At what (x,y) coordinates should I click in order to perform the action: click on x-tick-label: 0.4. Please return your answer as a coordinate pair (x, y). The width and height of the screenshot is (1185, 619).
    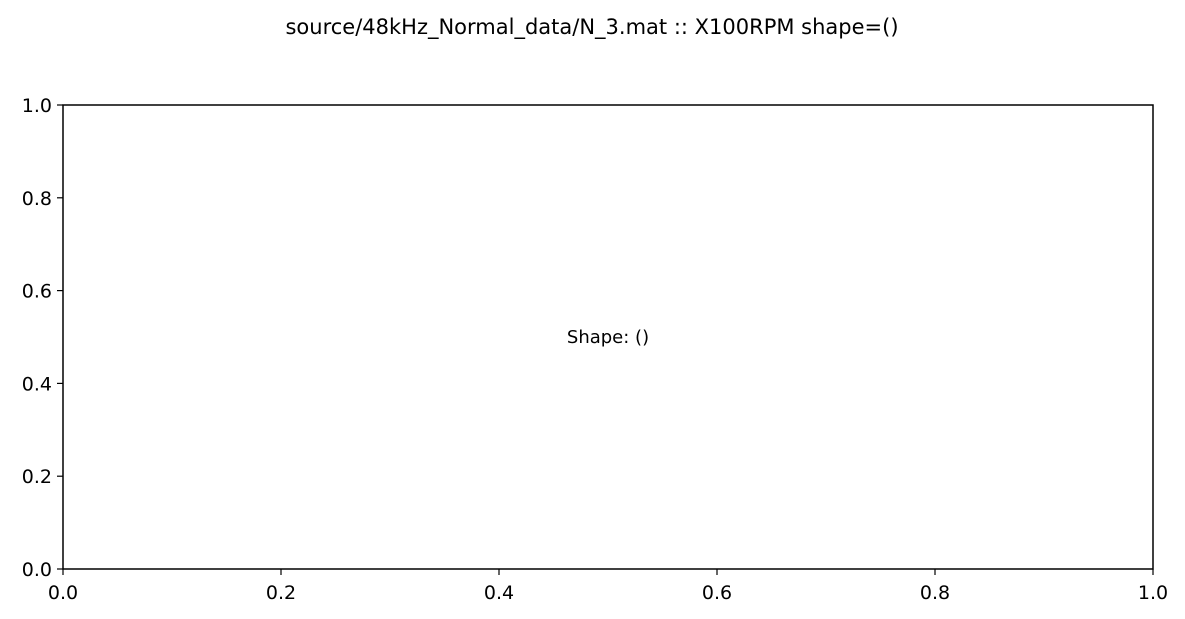
    Looking at the image, I should click on (499, 593).